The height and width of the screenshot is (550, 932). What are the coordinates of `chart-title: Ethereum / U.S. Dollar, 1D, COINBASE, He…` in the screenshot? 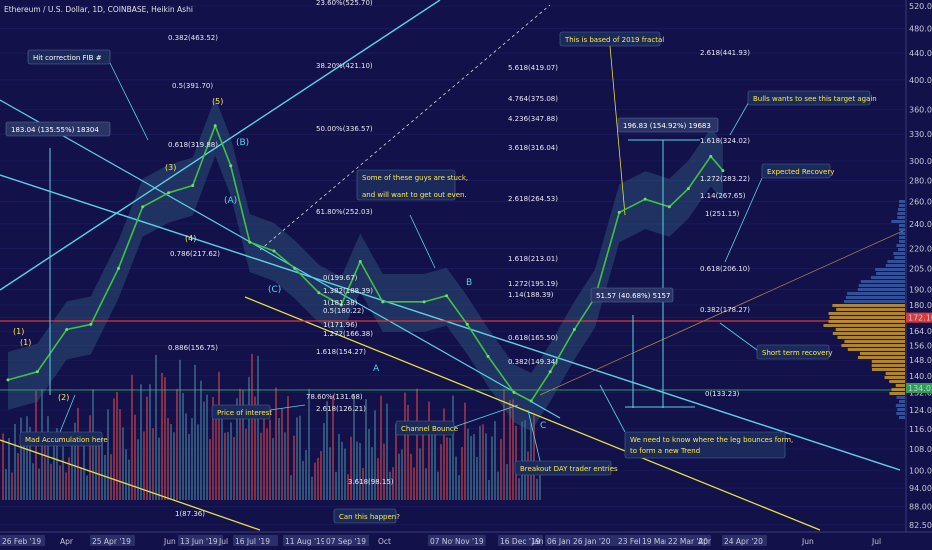 It's located at (98, 9).